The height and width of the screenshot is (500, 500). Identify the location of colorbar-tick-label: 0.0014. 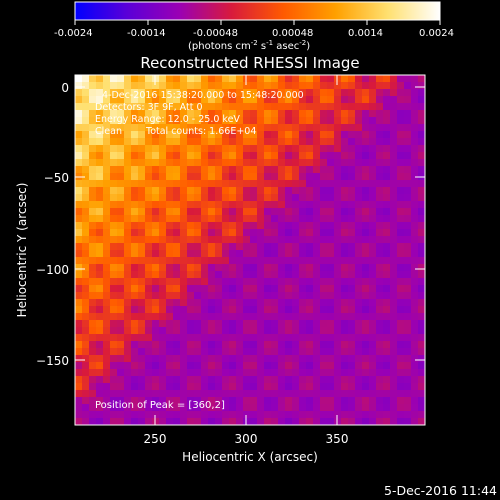
(365, 33).